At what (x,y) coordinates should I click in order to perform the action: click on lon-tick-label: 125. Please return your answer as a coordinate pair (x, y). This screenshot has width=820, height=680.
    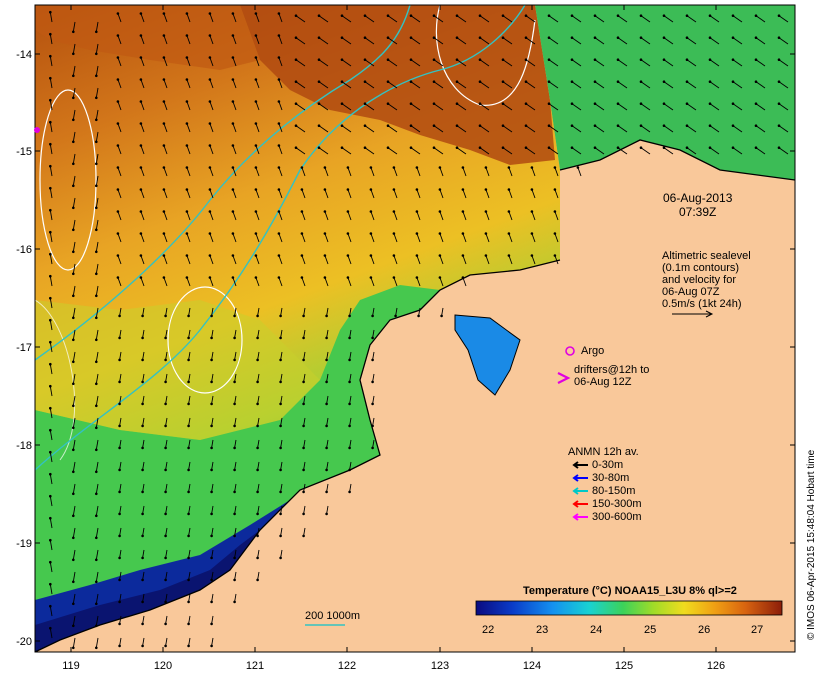
    Looking at the image, I should click on (624, 666).